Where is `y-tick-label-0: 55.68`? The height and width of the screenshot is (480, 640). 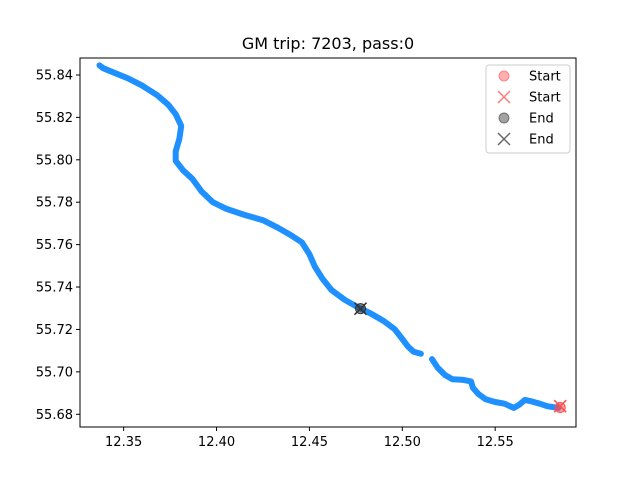
y-tick-label-0: 55.68 is located at coordinates (54, 415).